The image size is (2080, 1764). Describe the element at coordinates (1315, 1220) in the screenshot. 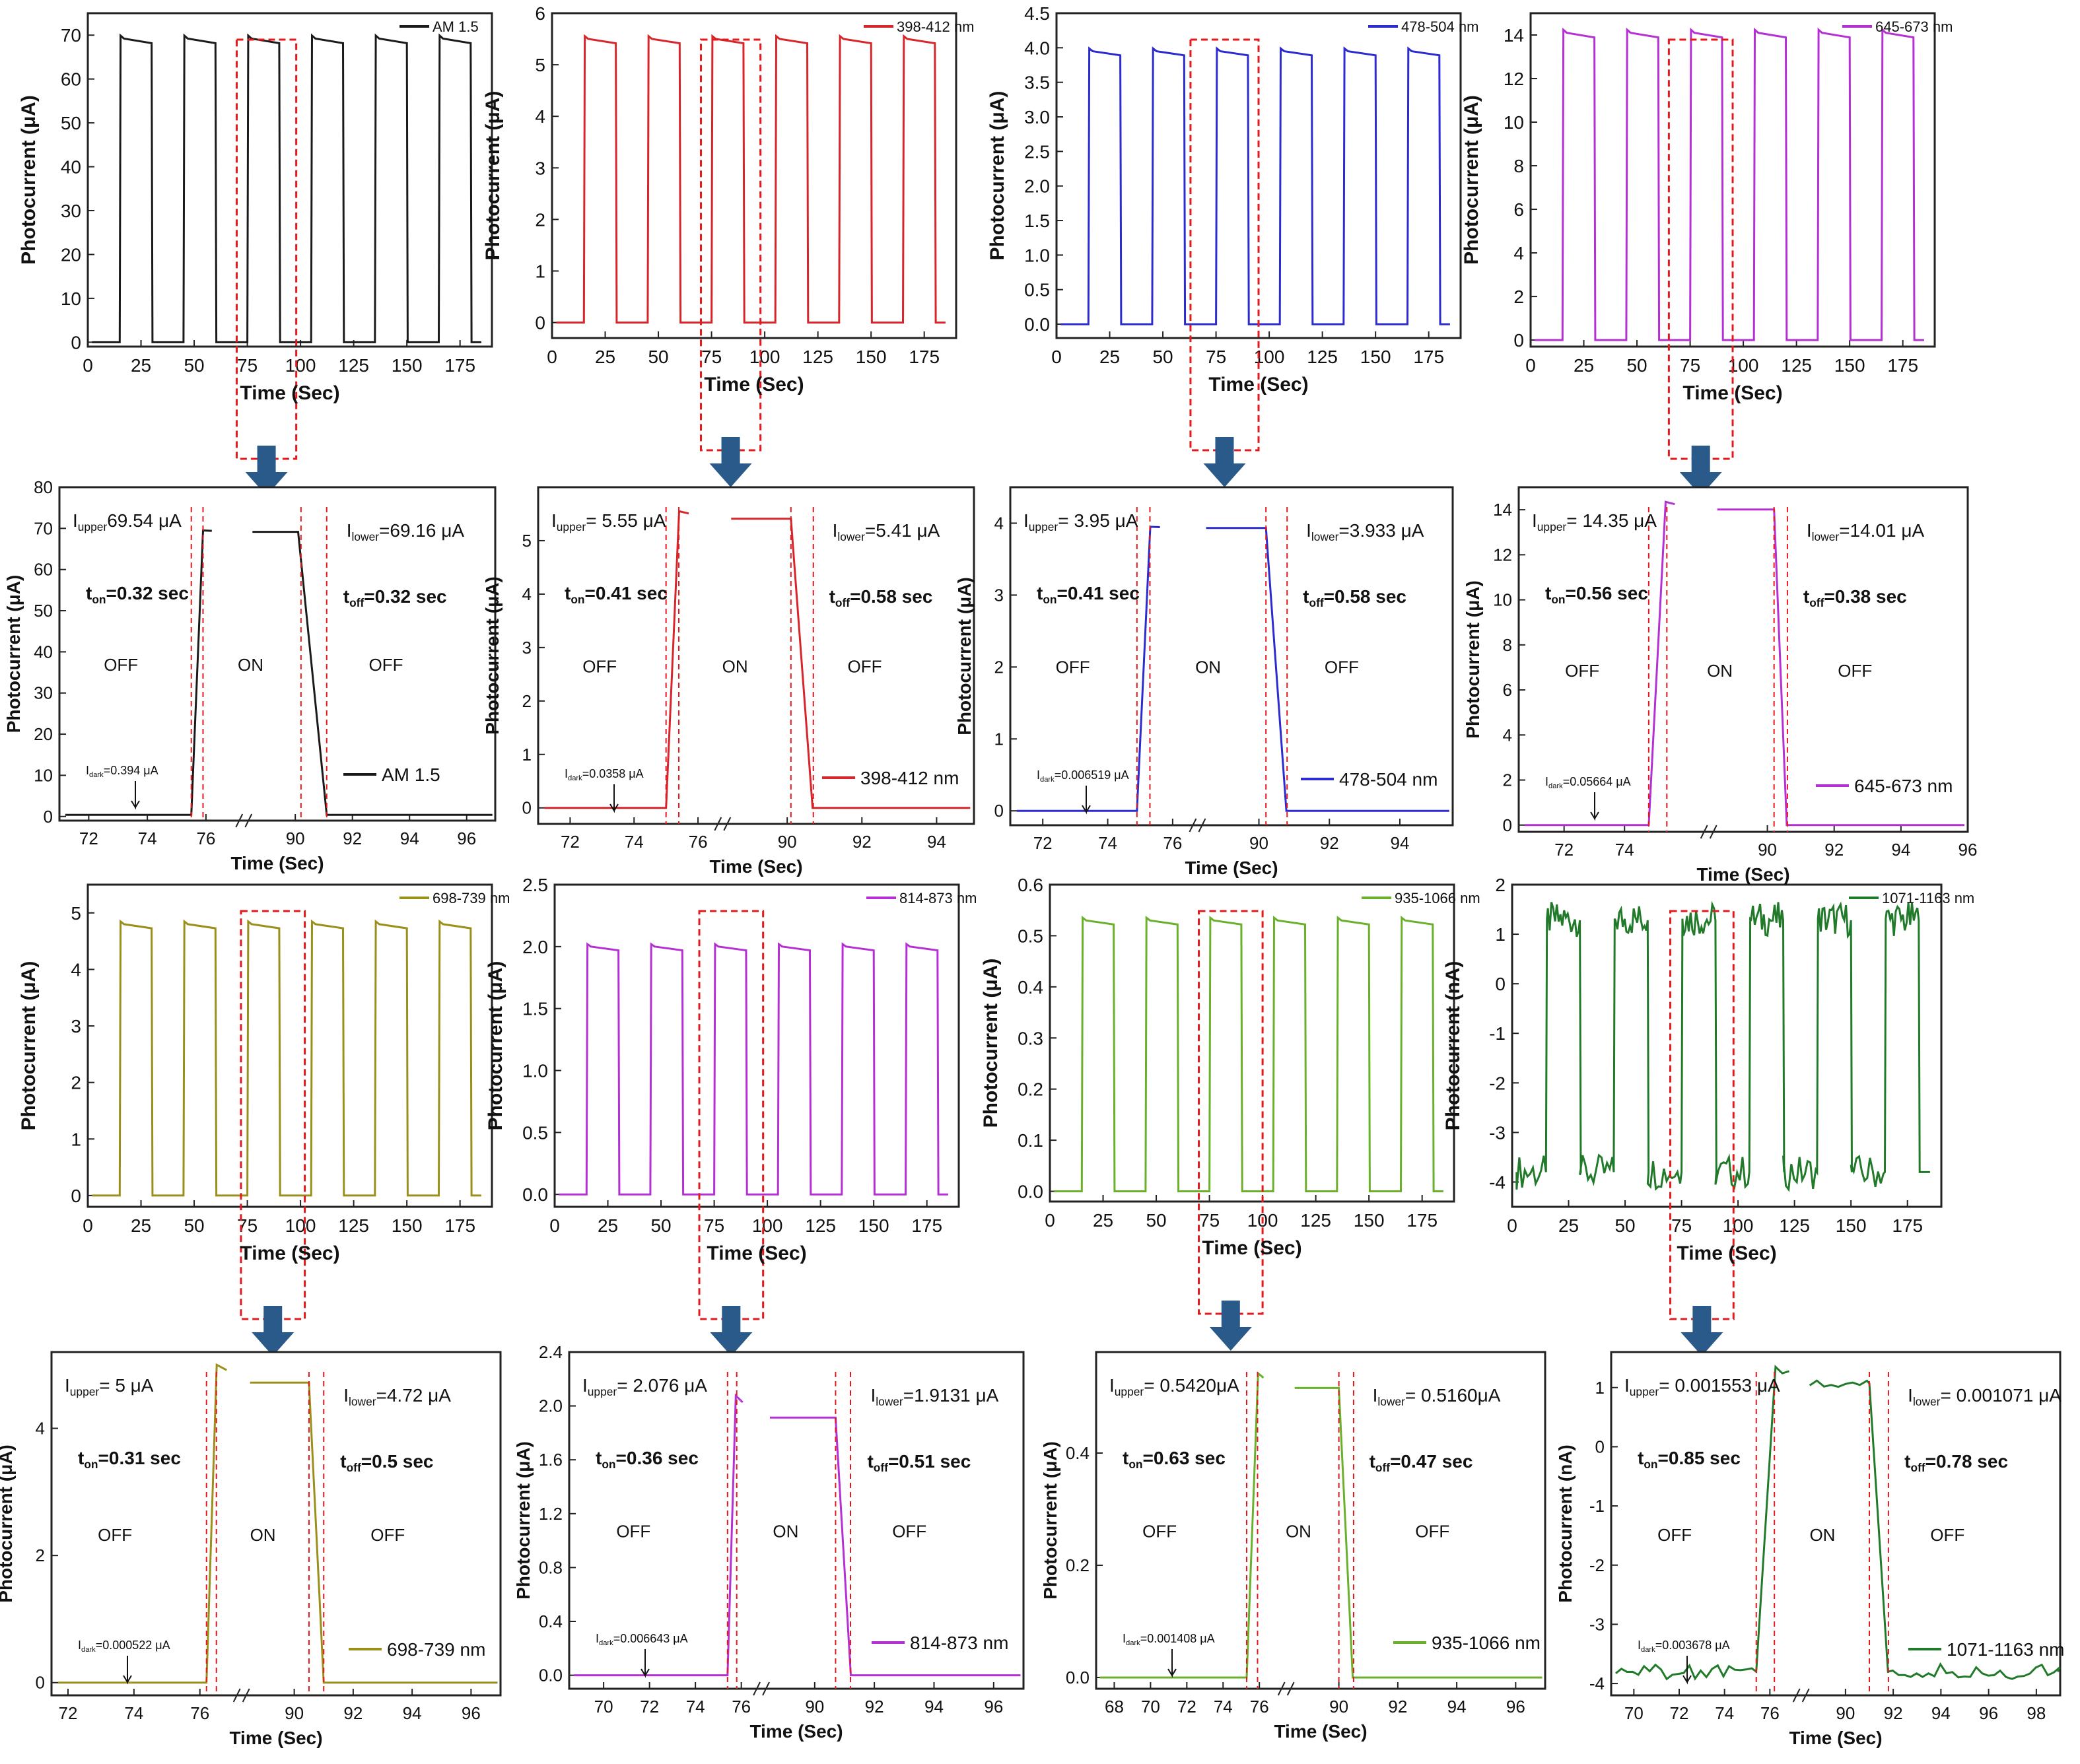

I see `x-tick-label: 125` at that location.